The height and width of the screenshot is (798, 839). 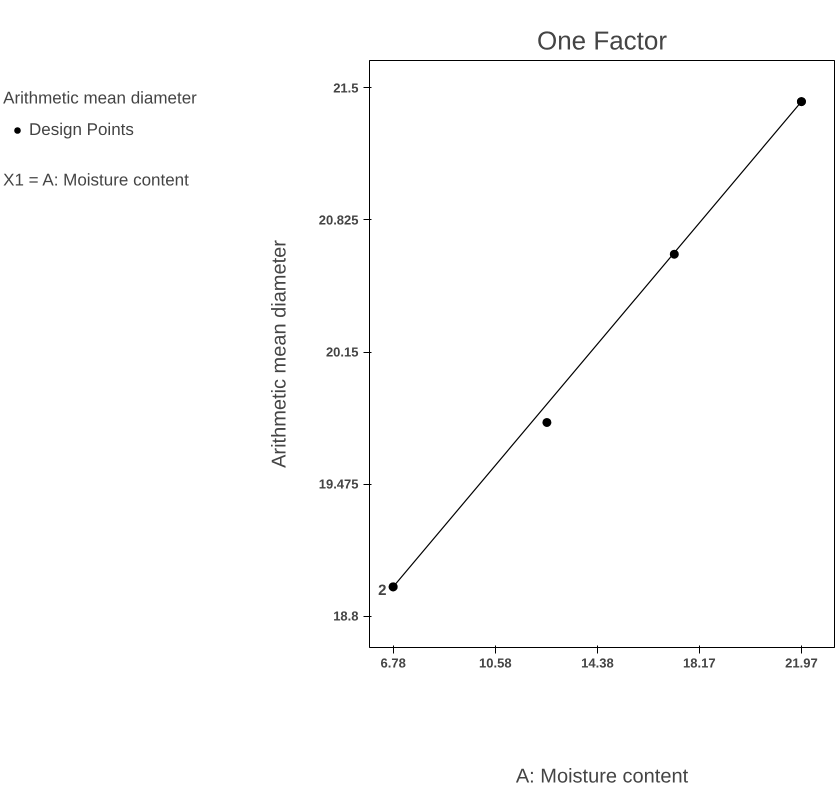 I want to click on y-tick-label: 19.475, so click(x=338, y=484).